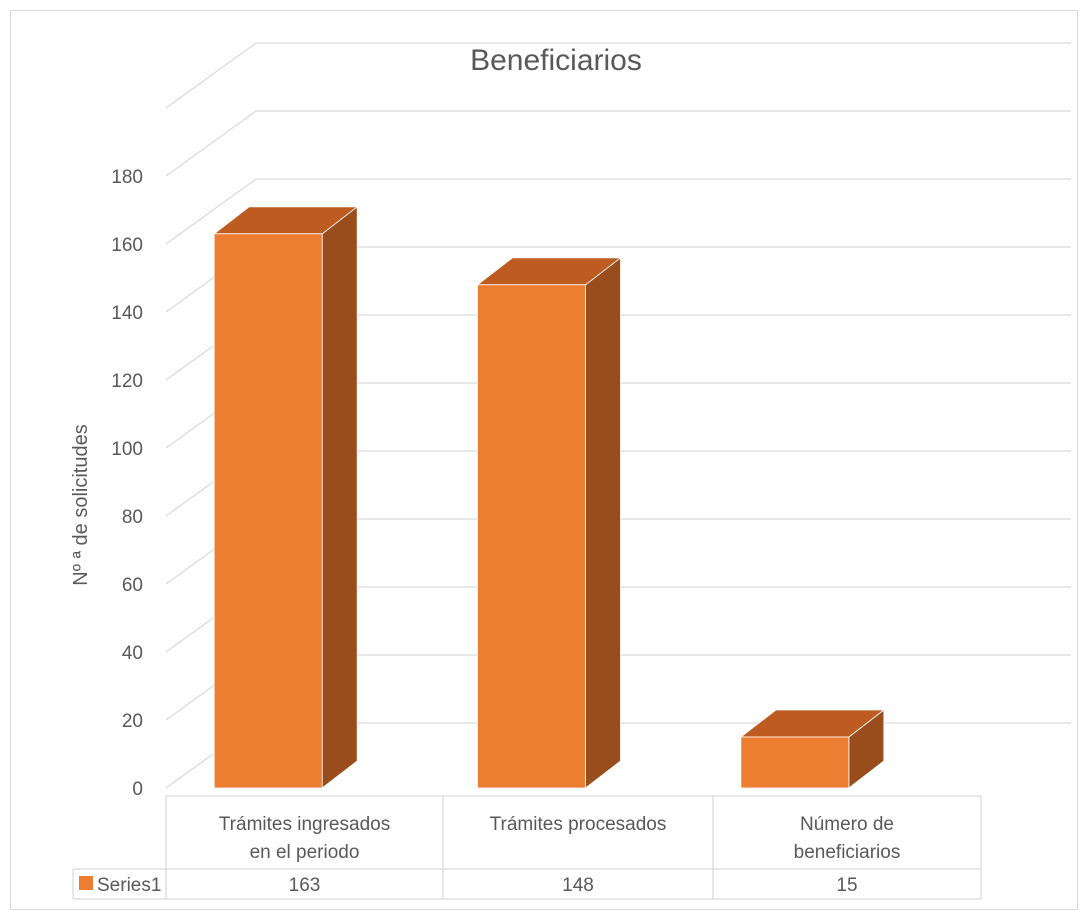  I want to click on x-category-label: Trámites procesados, so click(578, 824).